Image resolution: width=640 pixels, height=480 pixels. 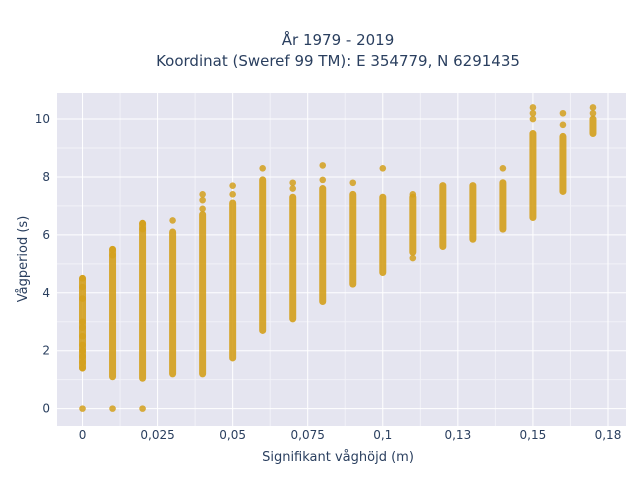 What do you see at coordinates (533, 435) in the screenshot?
I see `x-tick-label: 0,15` at bounding box center [533, 435].